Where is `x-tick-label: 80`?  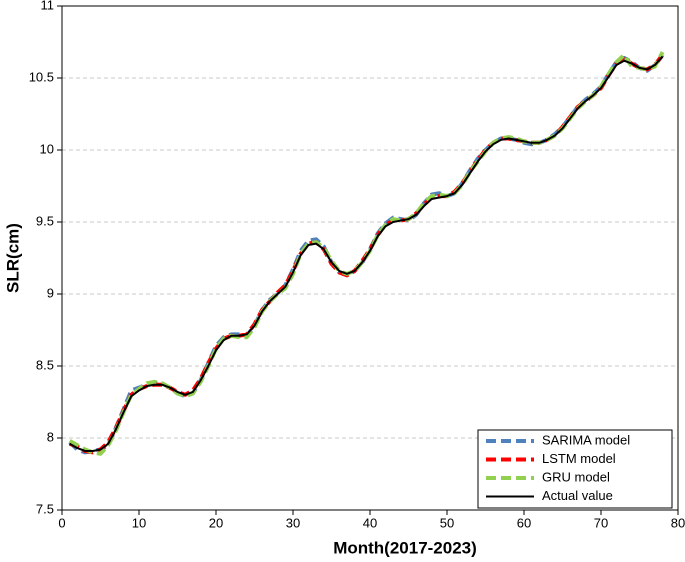 x-tick-label: 80 is located at coordinates (678, 522).